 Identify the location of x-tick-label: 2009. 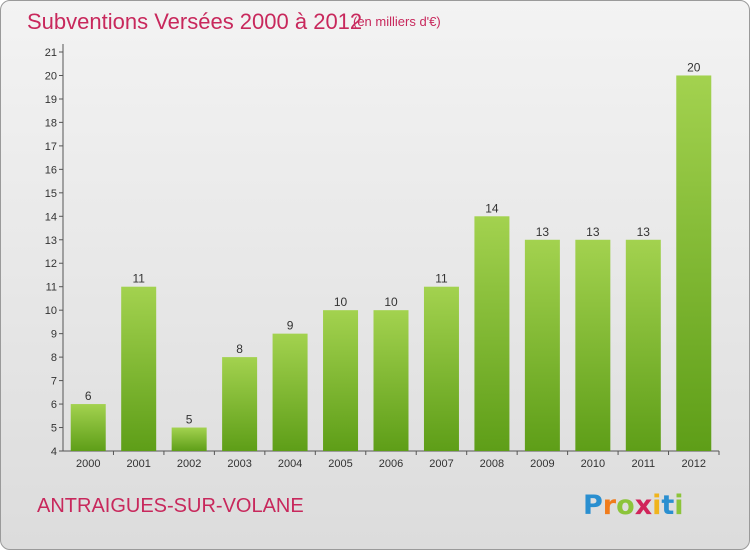
(542, 464).